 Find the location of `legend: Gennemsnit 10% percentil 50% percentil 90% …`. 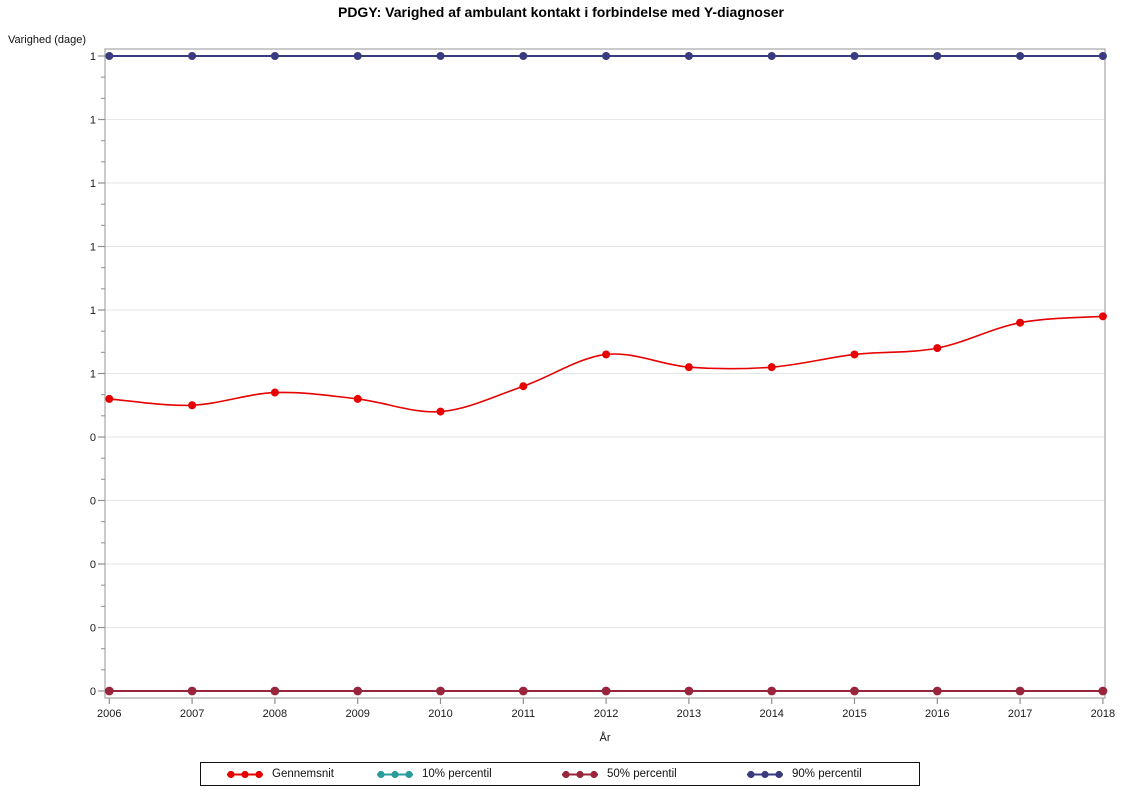

legend: Gennemsnit 10% percentil 50% percentil 90% … is located at coordinates (560, 774).